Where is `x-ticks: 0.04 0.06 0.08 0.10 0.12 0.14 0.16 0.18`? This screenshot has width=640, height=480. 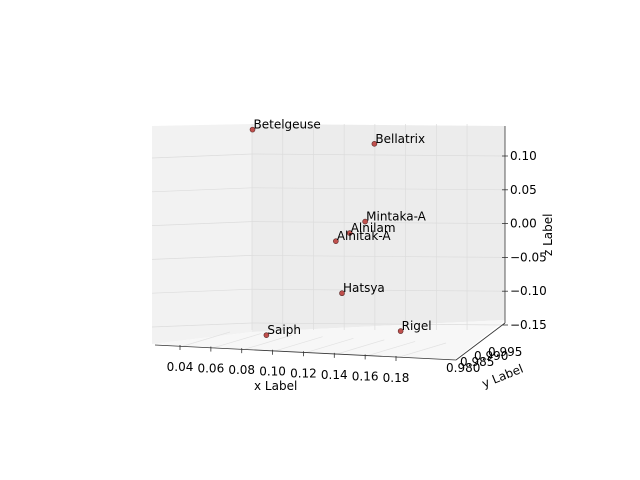 x-ticks: 0.04 0.06 0.08 0.10 0.12 0.14 0.16 0.18 is located at coordinates (288, 365).